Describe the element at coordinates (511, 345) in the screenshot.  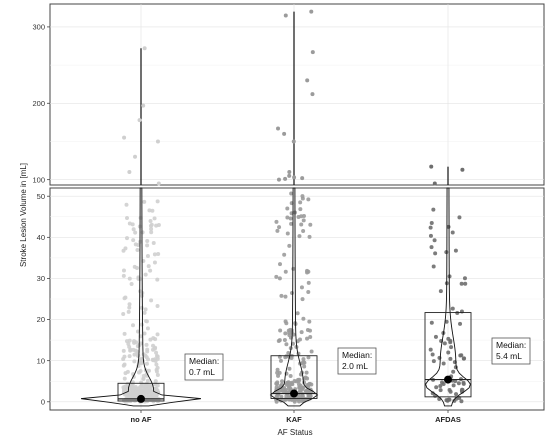
I see `median-label-text: Median:` at that location.